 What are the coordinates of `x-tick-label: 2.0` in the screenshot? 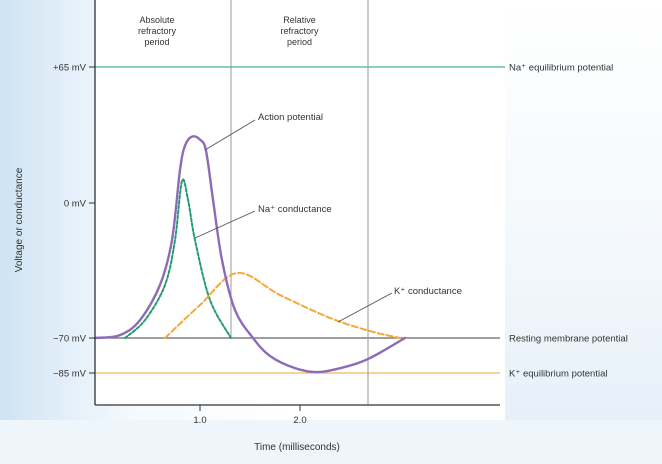 It's located at (299, 420).